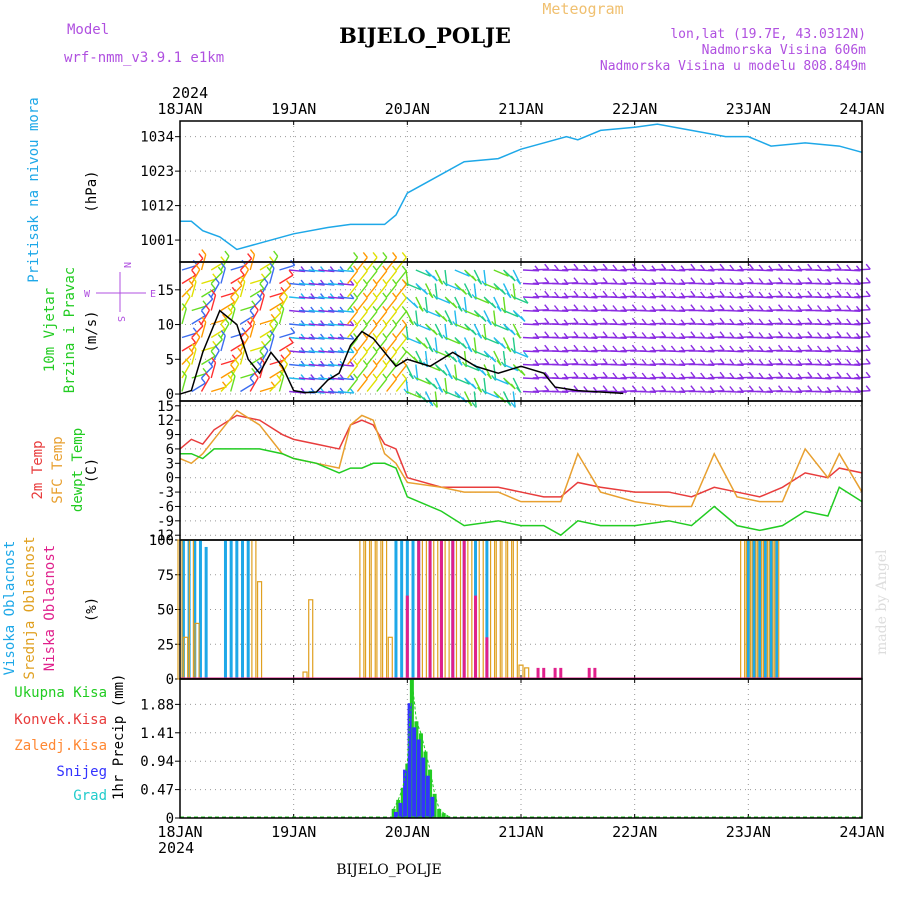  I want to click on year-bottom: 2024, so click(176, 848).